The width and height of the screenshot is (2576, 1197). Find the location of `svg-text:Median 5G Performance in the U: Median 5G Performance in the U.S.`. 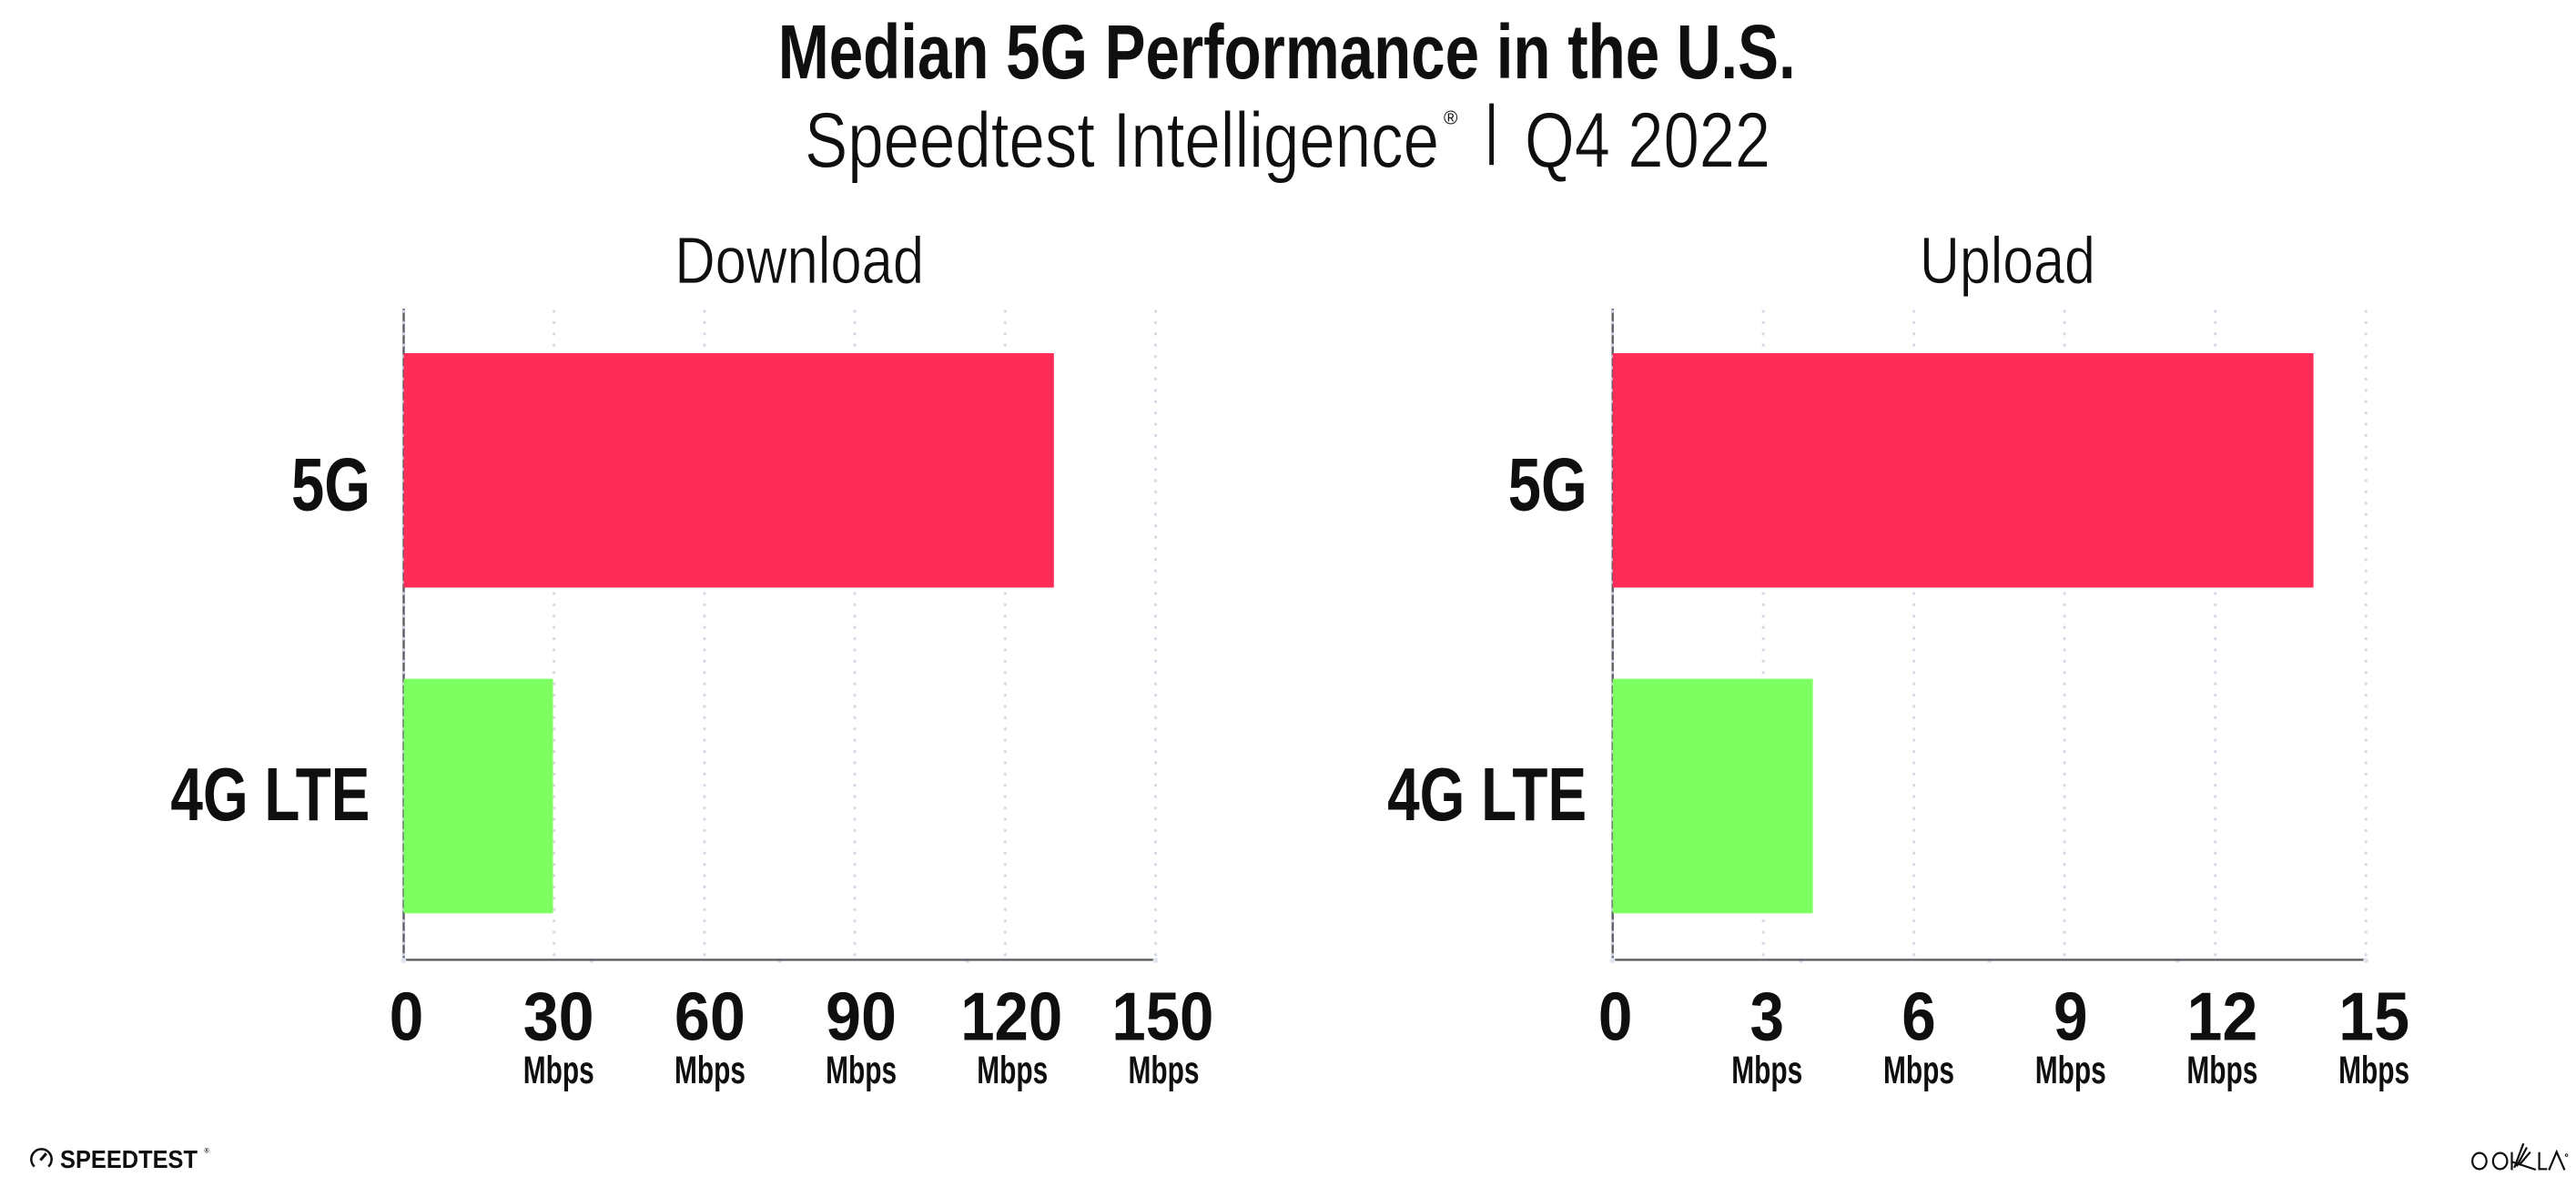

svg-text:Median 5G Performance in the U: Median 5G Performance in the U.S. is located at coordinates (1287, 52).